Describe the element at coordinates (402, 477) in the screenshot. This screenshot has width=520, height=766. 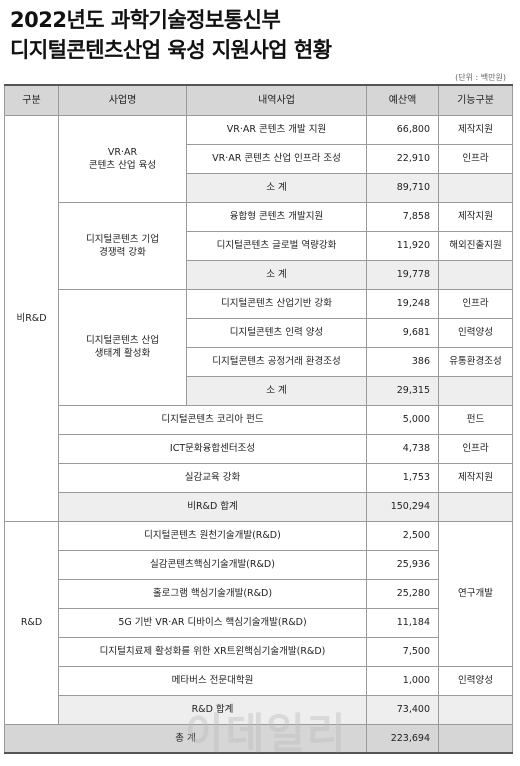
I see `budget-amount: 1,753` at that location.